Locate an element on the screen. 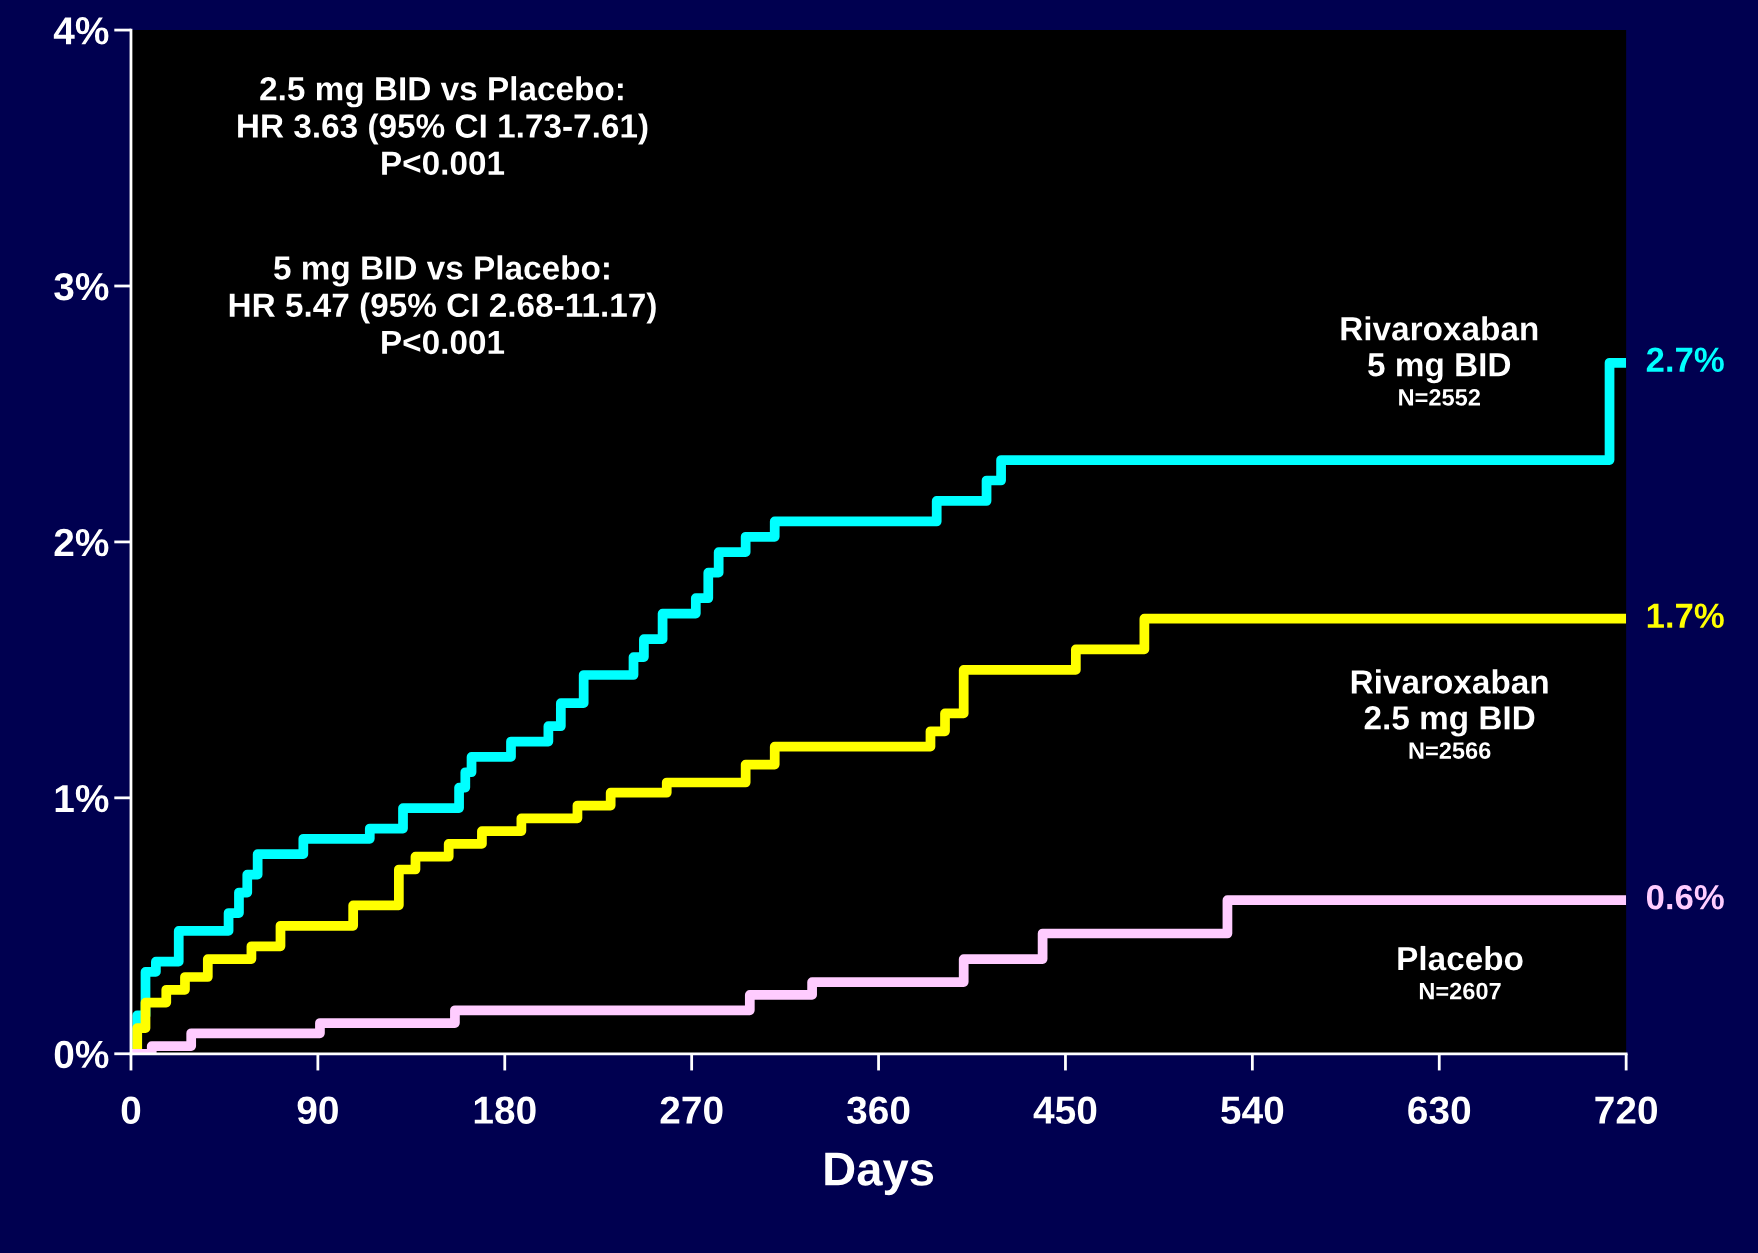  series-label: Placebo is located at coordinates (1460, 958).